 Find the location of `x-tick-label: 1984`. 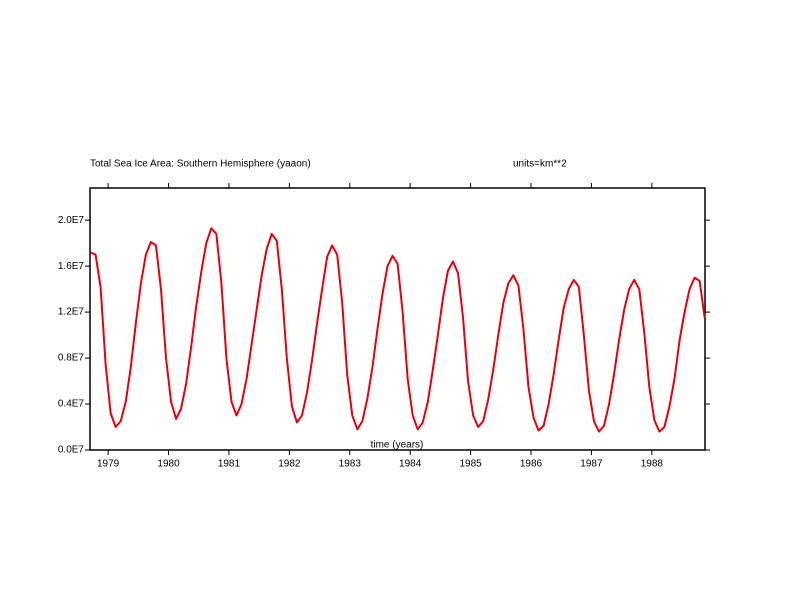

x-tick-label: 1984 is located at coordinates (410, 464).